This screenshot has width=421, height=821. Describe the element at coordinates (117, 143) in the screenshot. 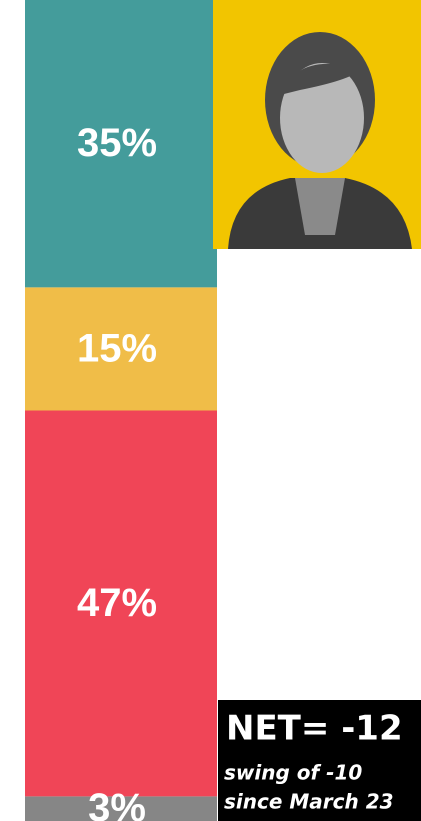

I see `value-label: 35%` at that location.